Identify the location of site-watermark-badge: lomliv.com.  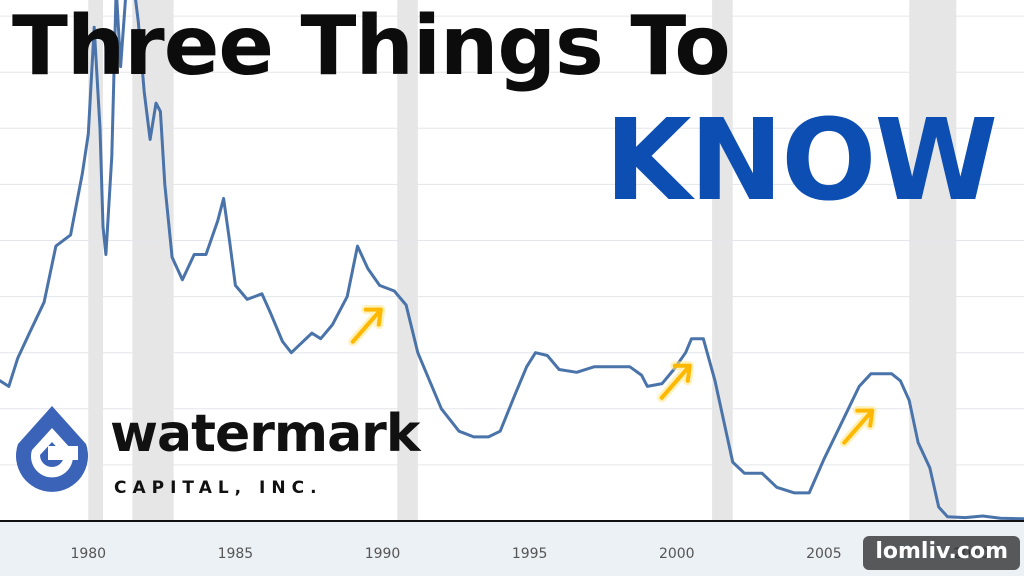
(941, 552).